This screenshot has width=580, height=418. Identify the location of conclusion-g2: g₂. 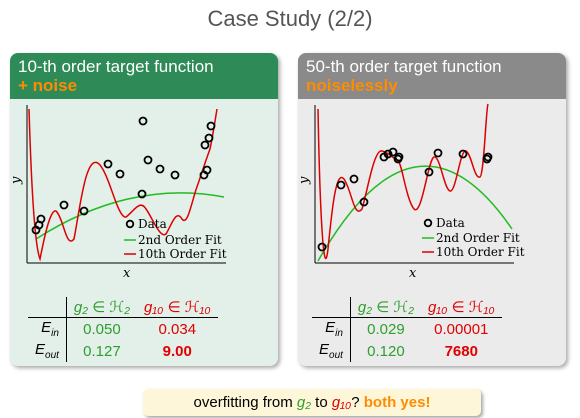
(303, 402).